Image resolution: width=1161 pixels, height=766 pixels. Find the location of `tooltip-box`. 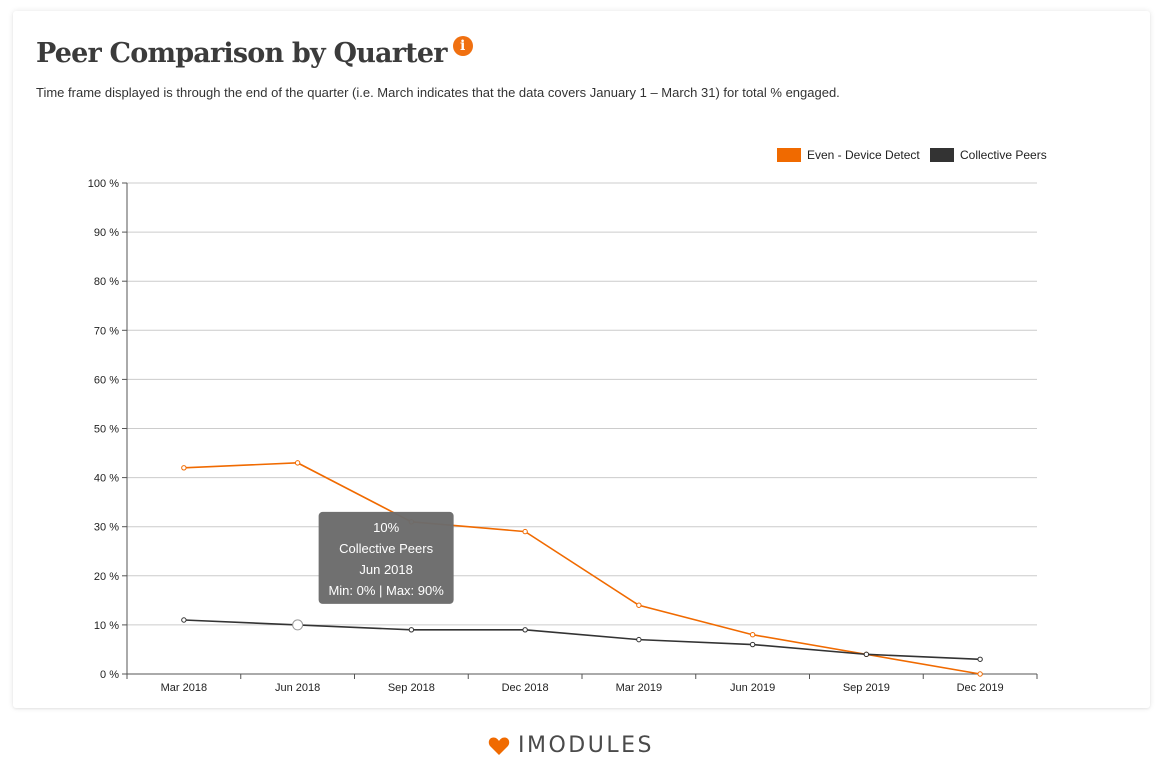

tooltip-box is located at coordinates (386, 557).